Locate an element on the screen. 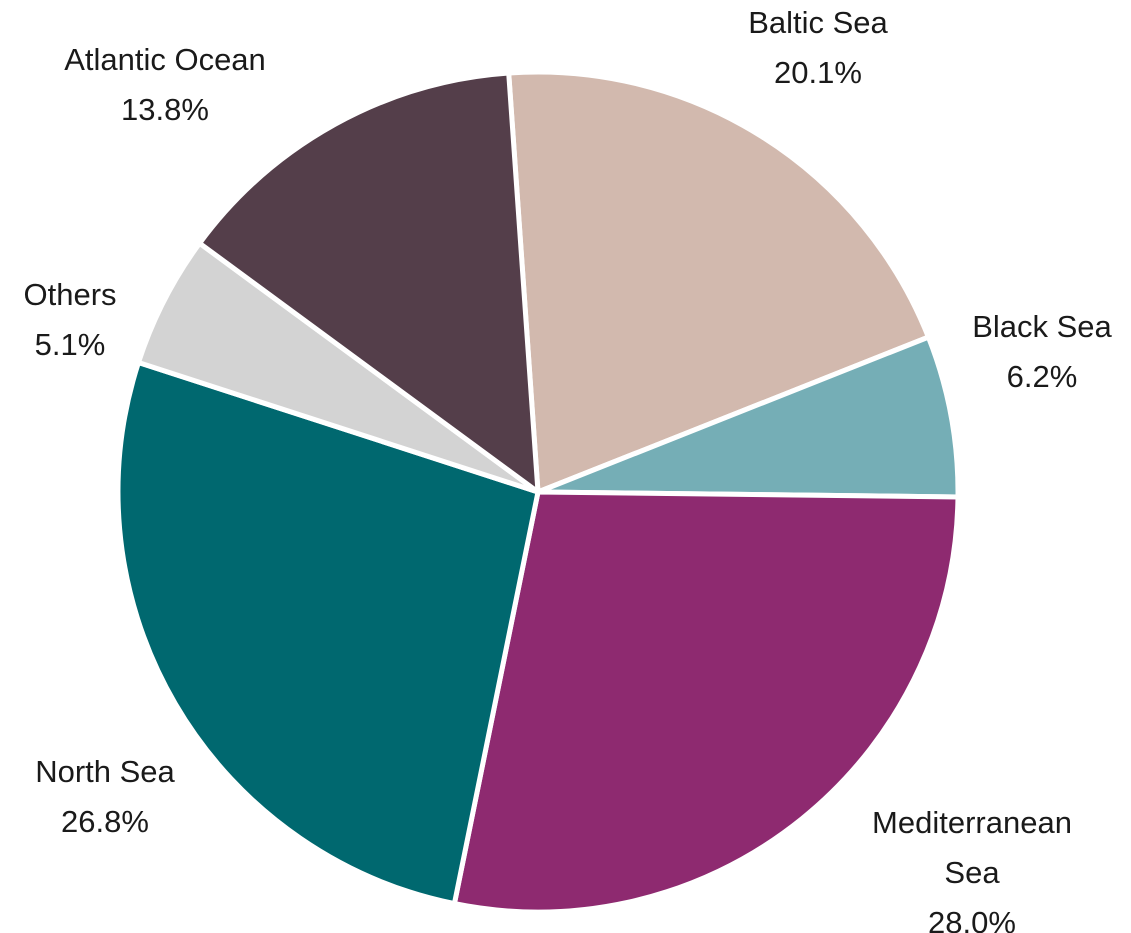 This screenshot has width=1131, height=933. slice-name-label: Baltic Sea is located at coordinates (818, 22).